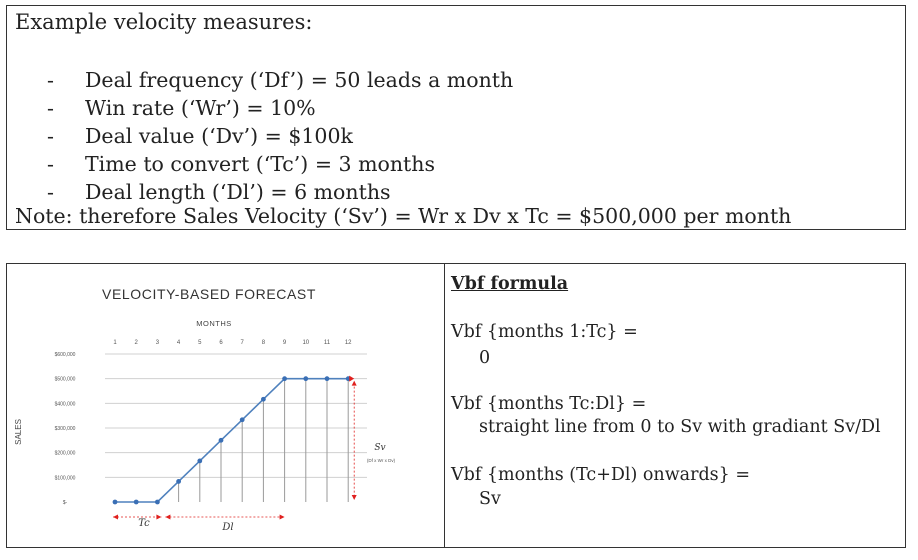 This screenshot has width=918, height=560. I want to click on series-line, so click(232, 440).